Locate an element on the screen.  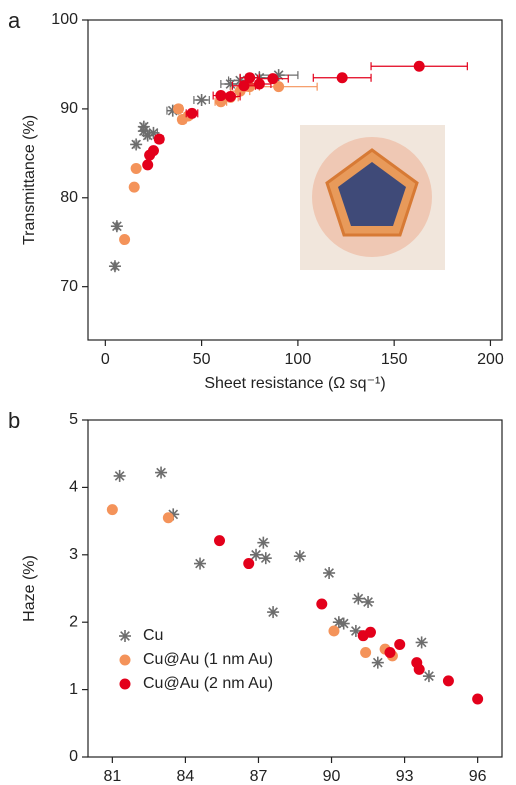
x-tick-label: 81 is located at coordinates (112, 776).